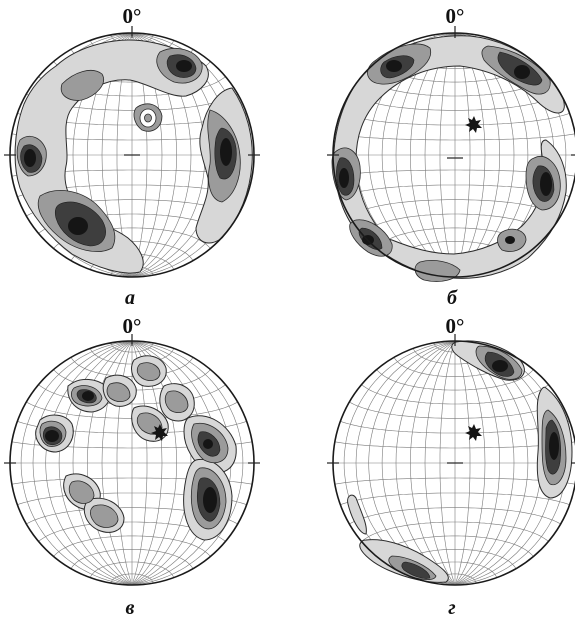  I want to click on panel-d-caption: г, so click(451, 608).